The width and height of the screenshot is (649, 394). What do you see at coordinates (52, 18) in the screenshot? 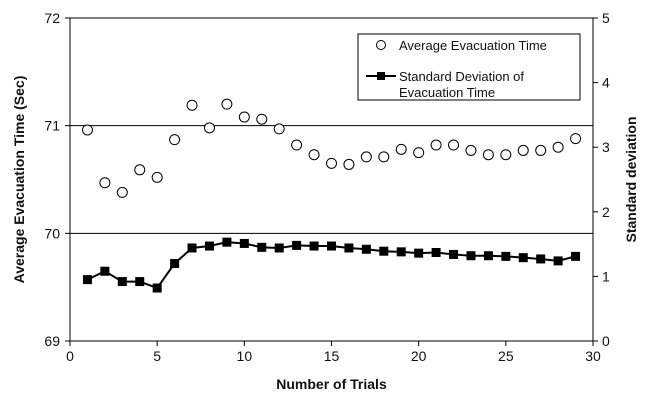
I see `y-left-tick-label: 72` at bounding box center [52, 18].